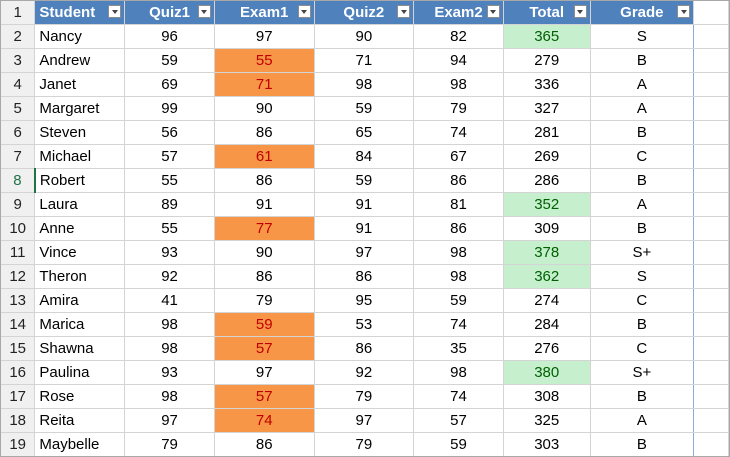 This screenshot has width=730, height=457. Describe the element at coordinates (547, 156) in the screenshot. I see `cell-total: 269` at that location.